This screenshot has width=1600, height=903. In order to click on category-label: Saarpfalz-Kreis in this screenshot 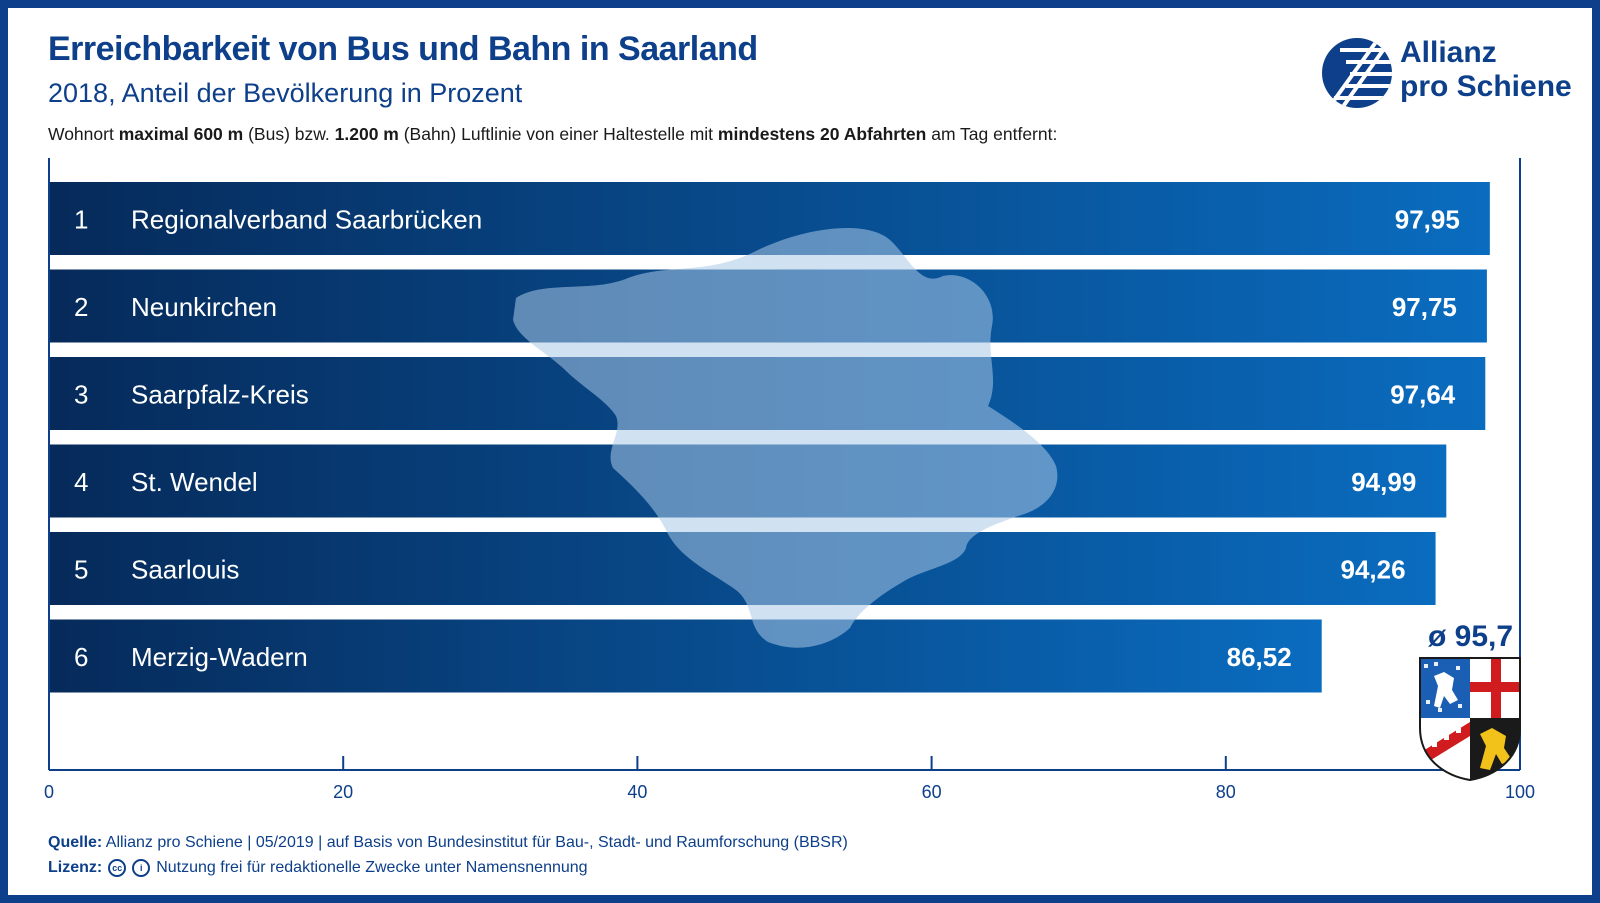, I will do `click(220, 395)`.